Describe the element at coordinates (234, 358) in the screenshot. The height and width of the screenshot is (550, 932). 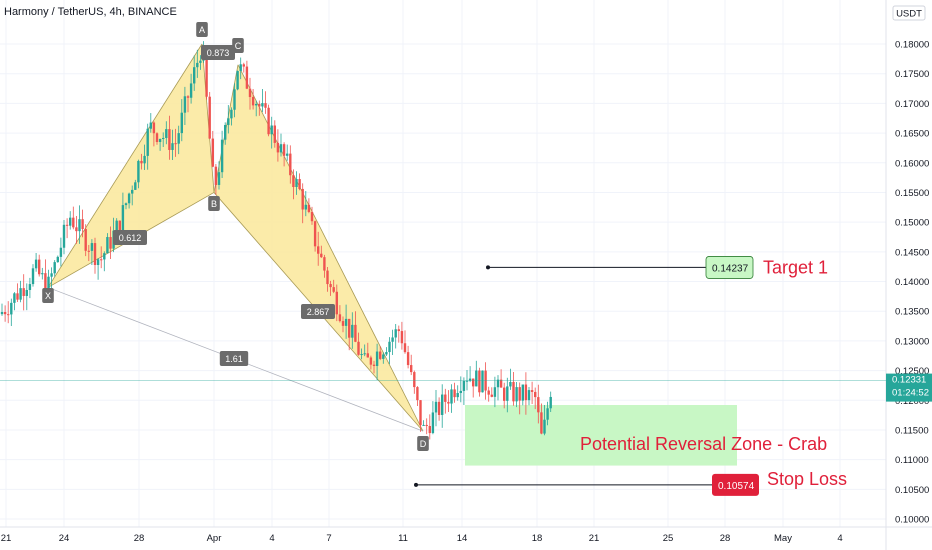
I see `ratio-label-bg` at that location.